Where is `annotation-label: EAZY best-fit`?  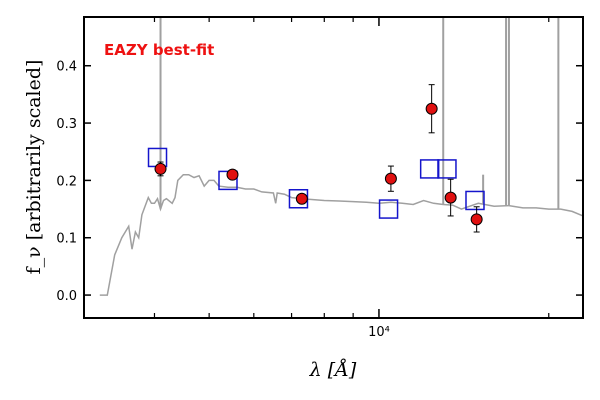 annotation-label: EAZY best-fit is located at coordinates (159, 50).